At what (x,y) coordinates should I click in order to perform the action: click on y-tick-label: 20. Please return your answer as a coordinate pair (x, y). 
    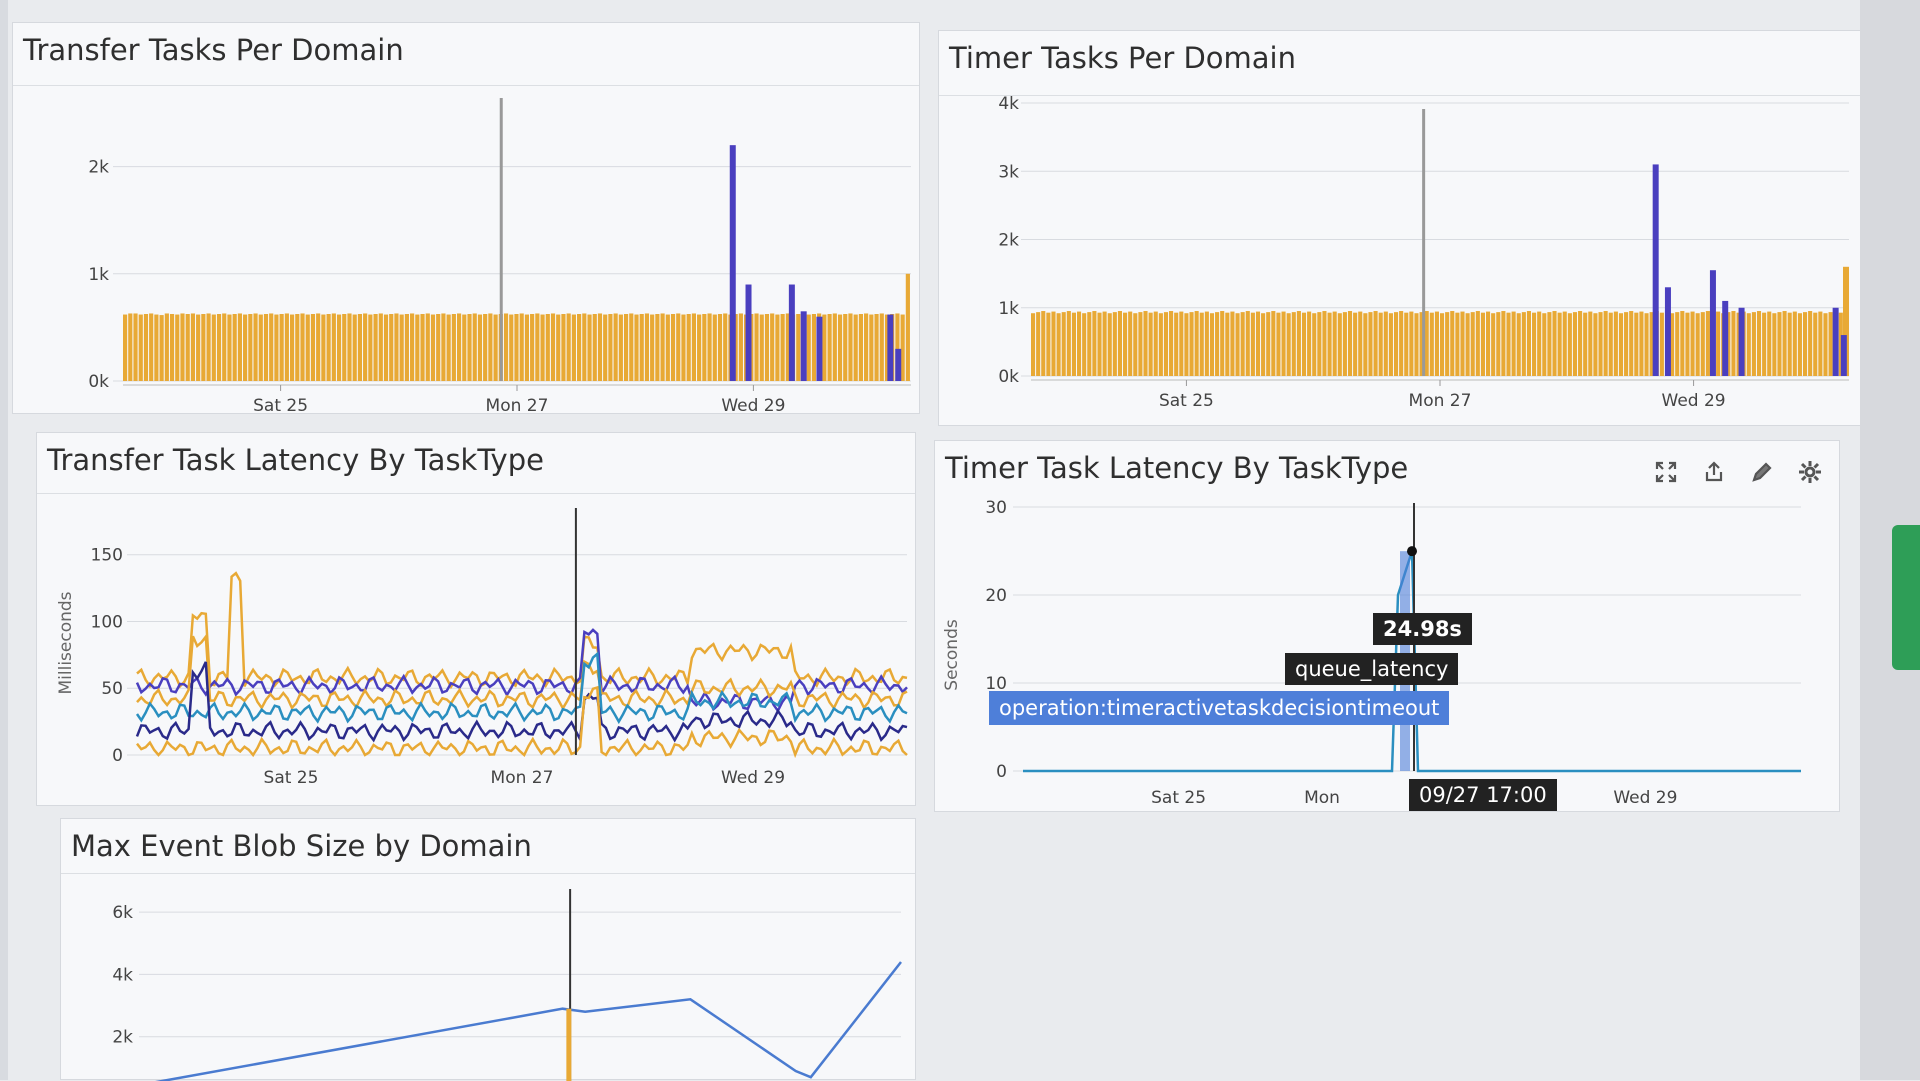
    Looking at the image, I should click on (996, 596).